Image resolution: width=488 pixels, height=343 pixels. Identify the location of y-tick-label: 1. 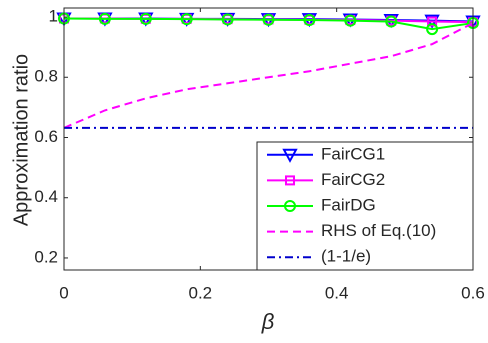
(53, 16).